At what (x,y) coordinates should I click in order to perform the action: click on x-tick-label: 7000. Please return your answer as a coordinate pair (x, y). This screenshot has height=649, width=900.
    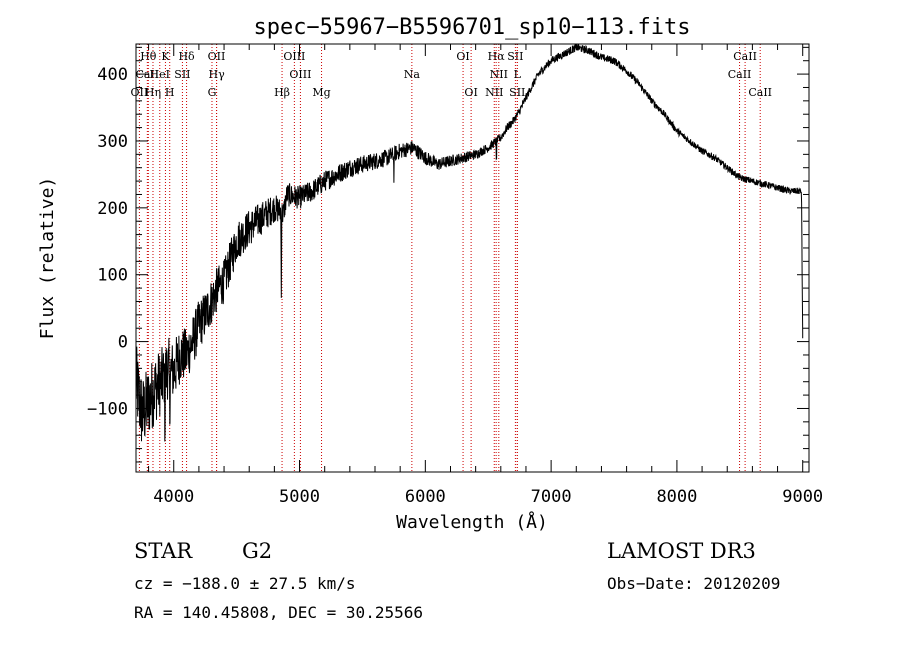
    Looking at the image, I should click on (551, 497).